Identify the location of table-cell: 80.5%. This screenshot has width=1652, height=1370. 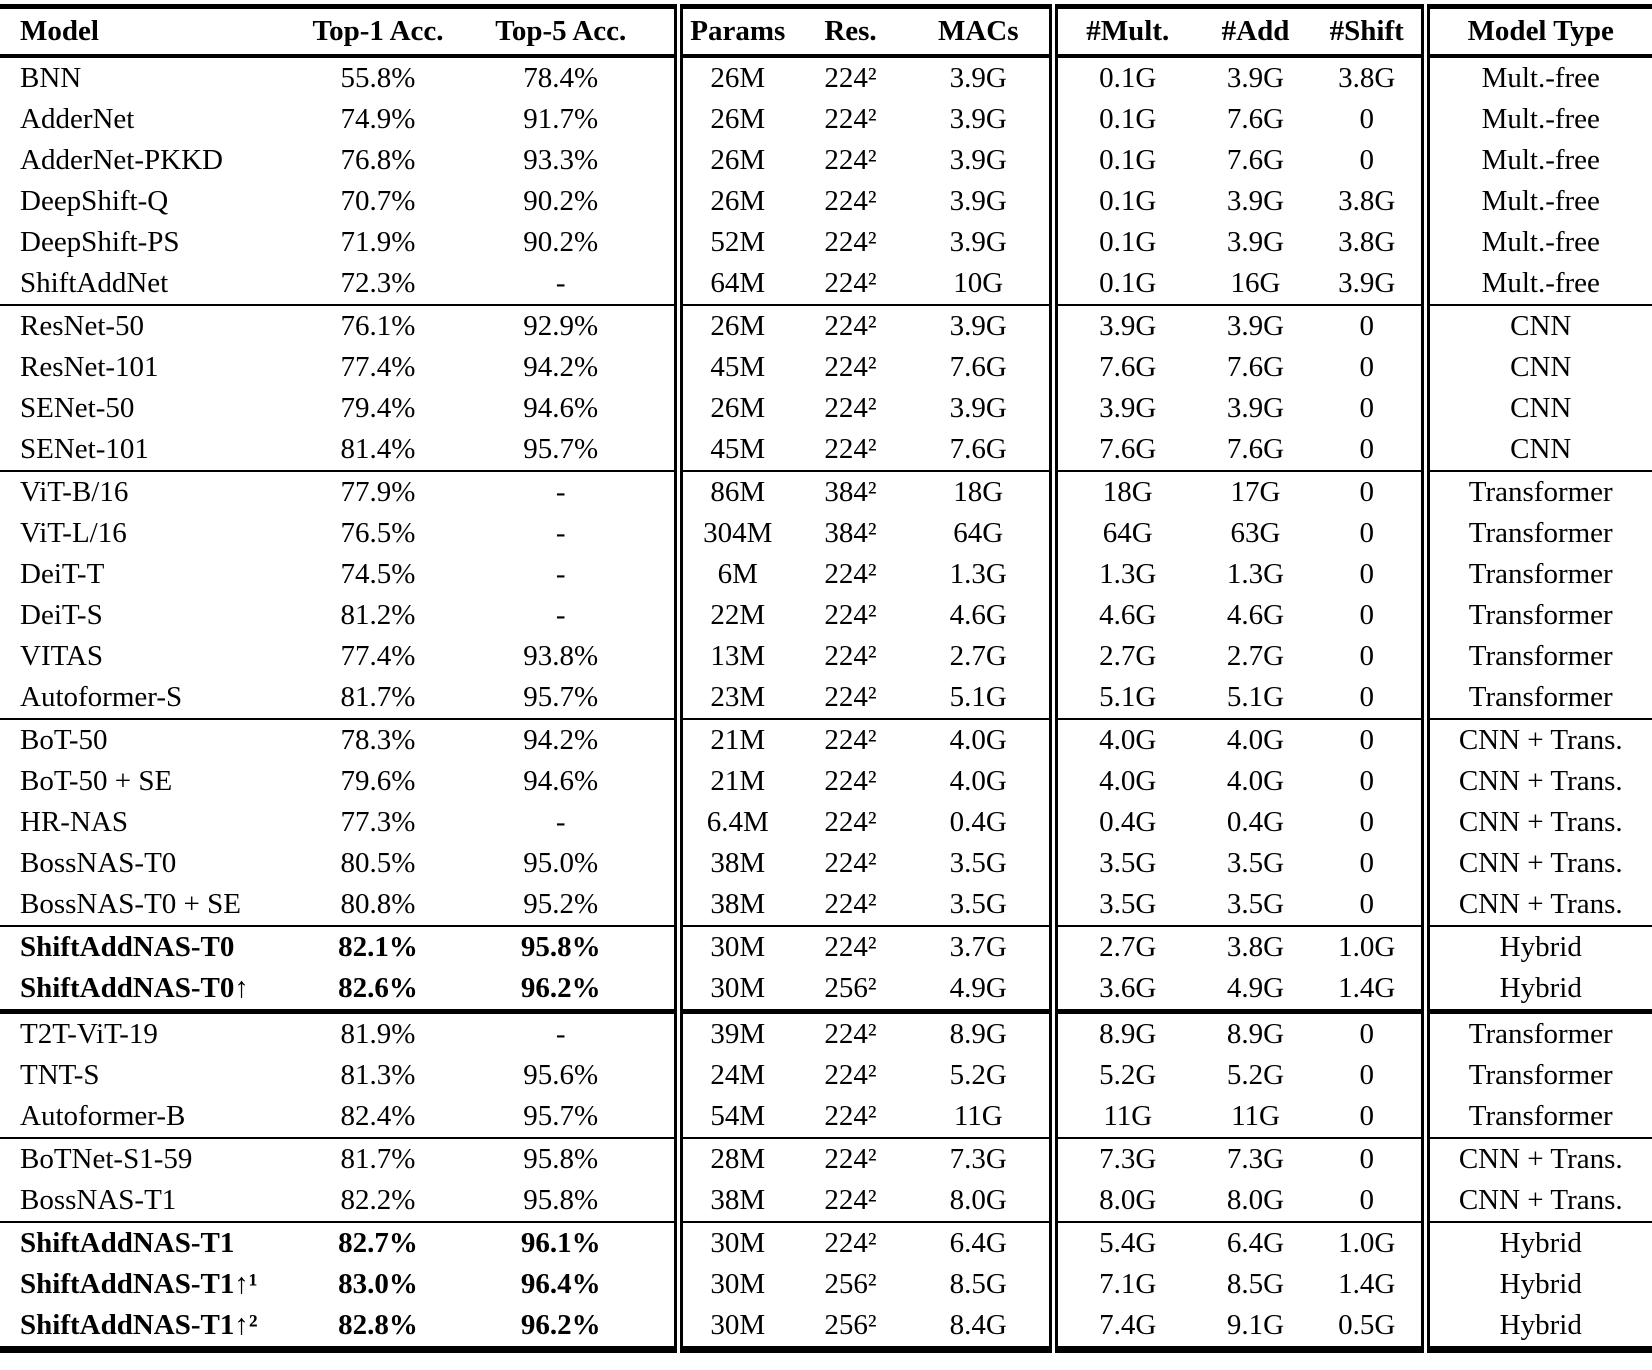
(378, 863).